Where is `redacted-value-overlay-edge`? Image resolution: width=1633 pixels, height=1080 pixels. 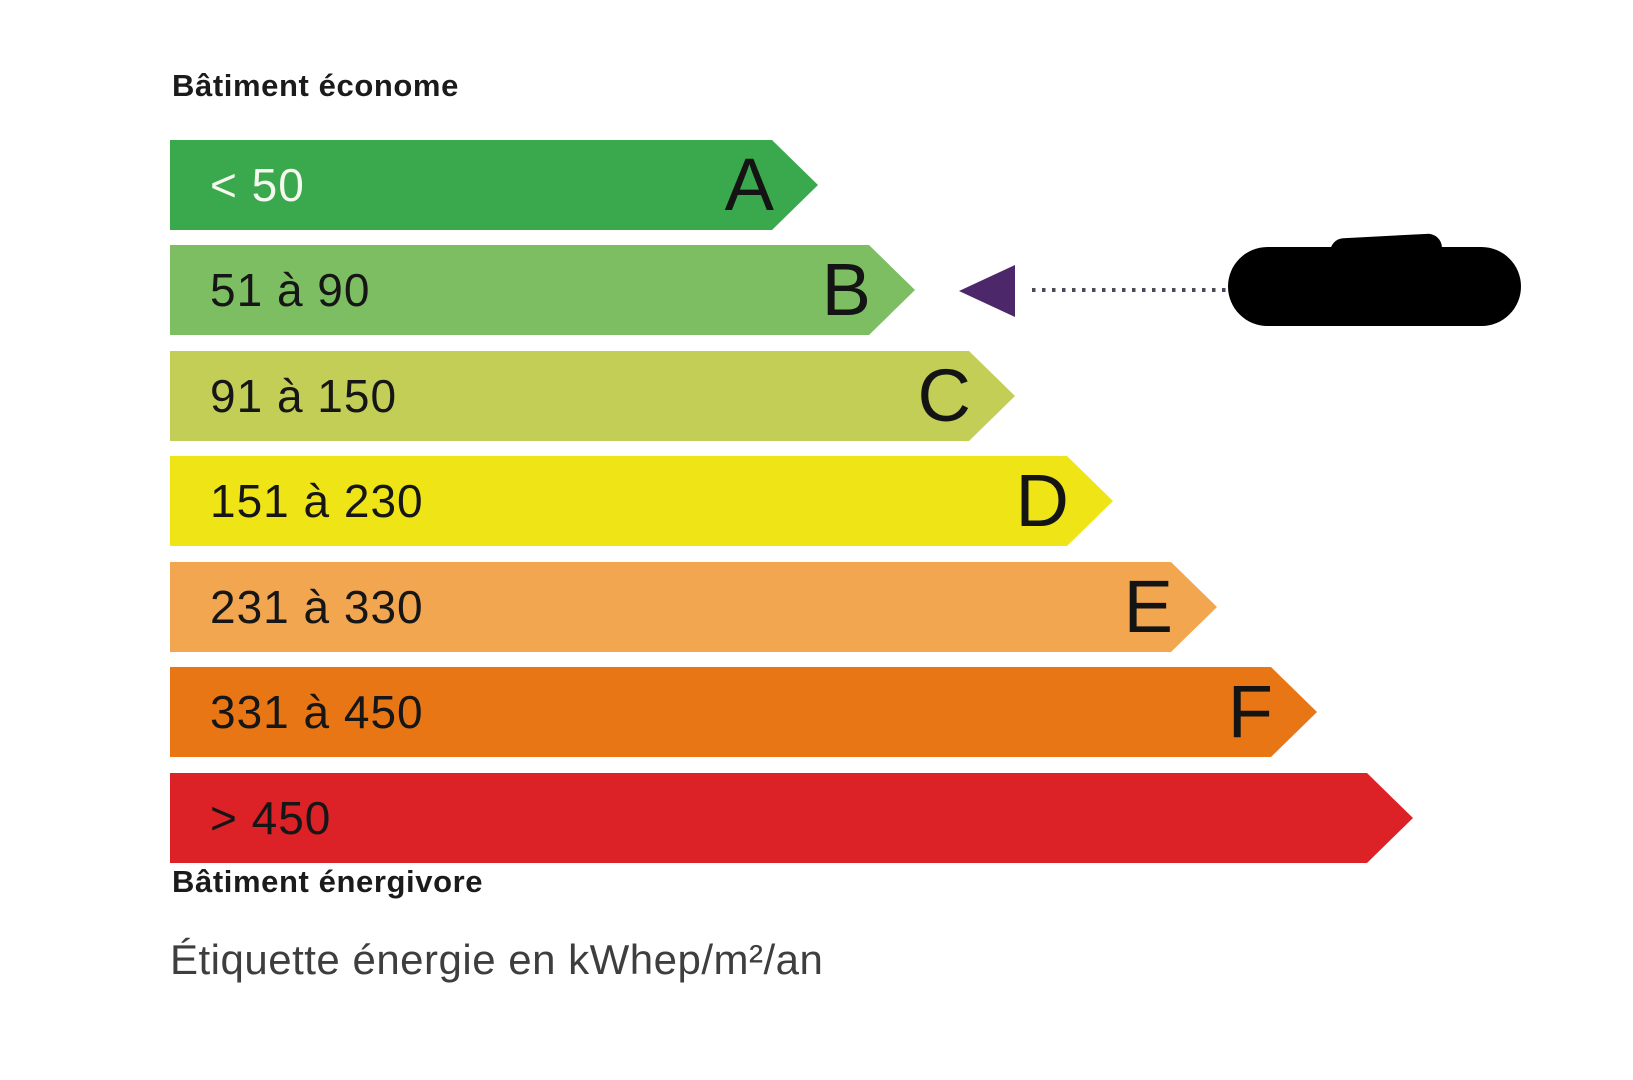 redacted-value-overlay-edge is located at coordinates (1386, 250).